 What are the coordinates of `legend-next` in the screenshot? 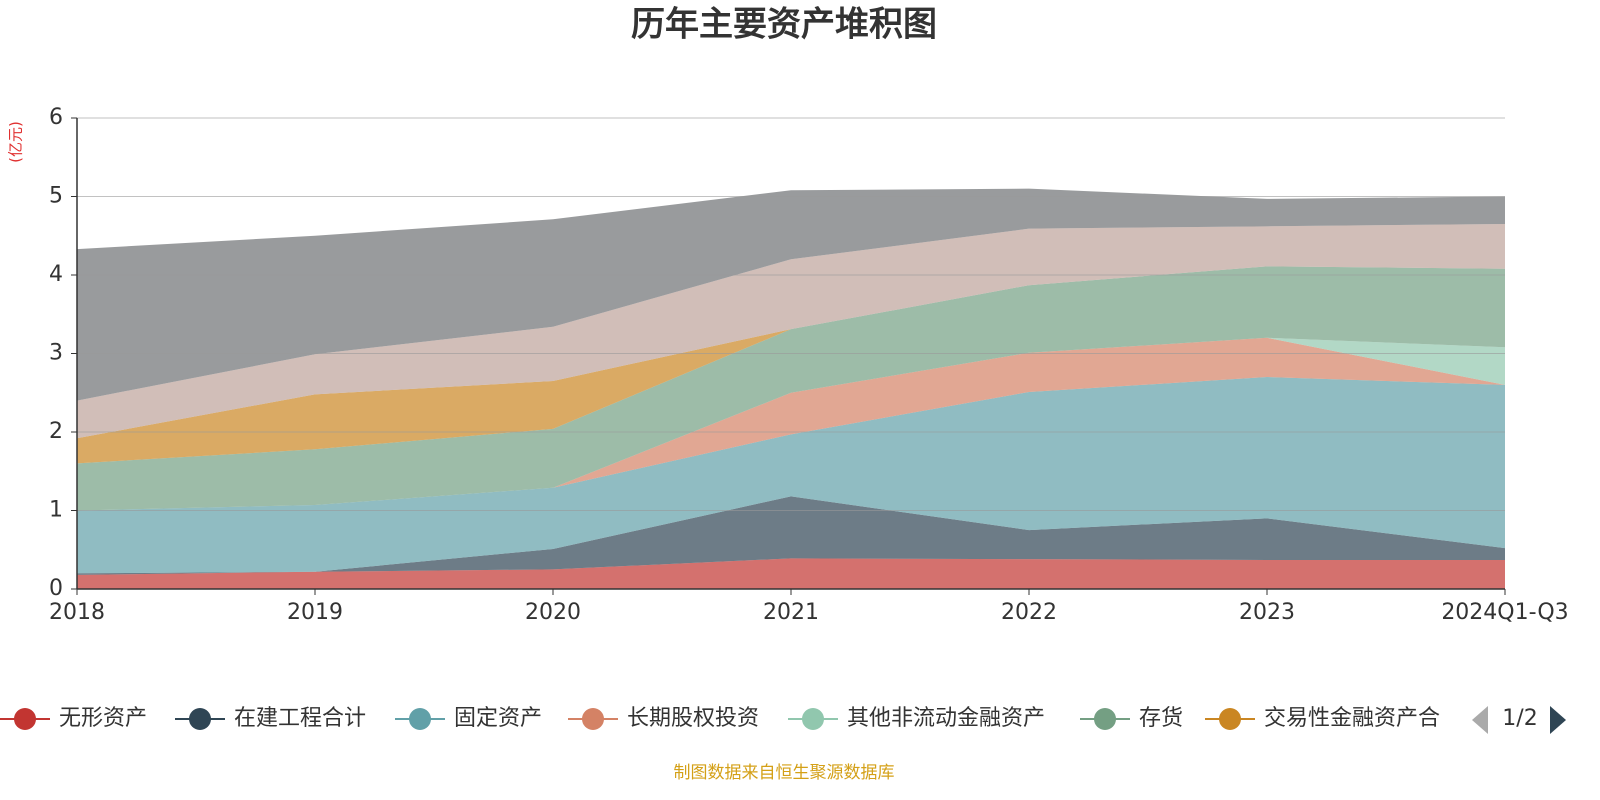 It's located at (1558, 720).